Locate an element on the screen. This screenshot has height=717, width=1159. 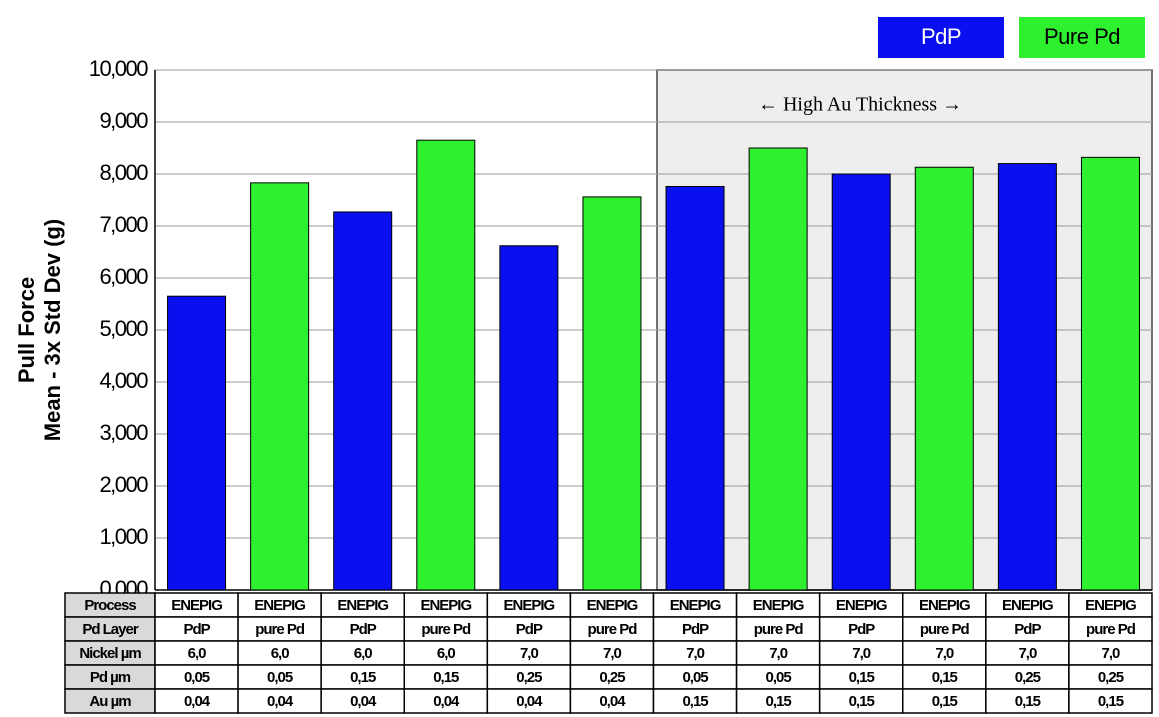
y-tick-label: 7,000 is located at coordinates (123, 224).